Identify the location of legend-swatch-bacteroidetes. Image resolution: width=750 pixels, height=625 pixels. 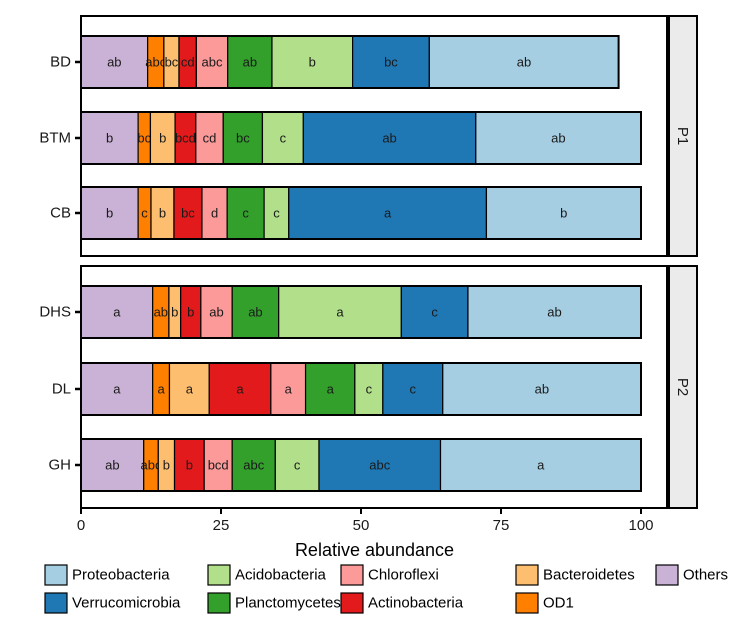
(527, 575).